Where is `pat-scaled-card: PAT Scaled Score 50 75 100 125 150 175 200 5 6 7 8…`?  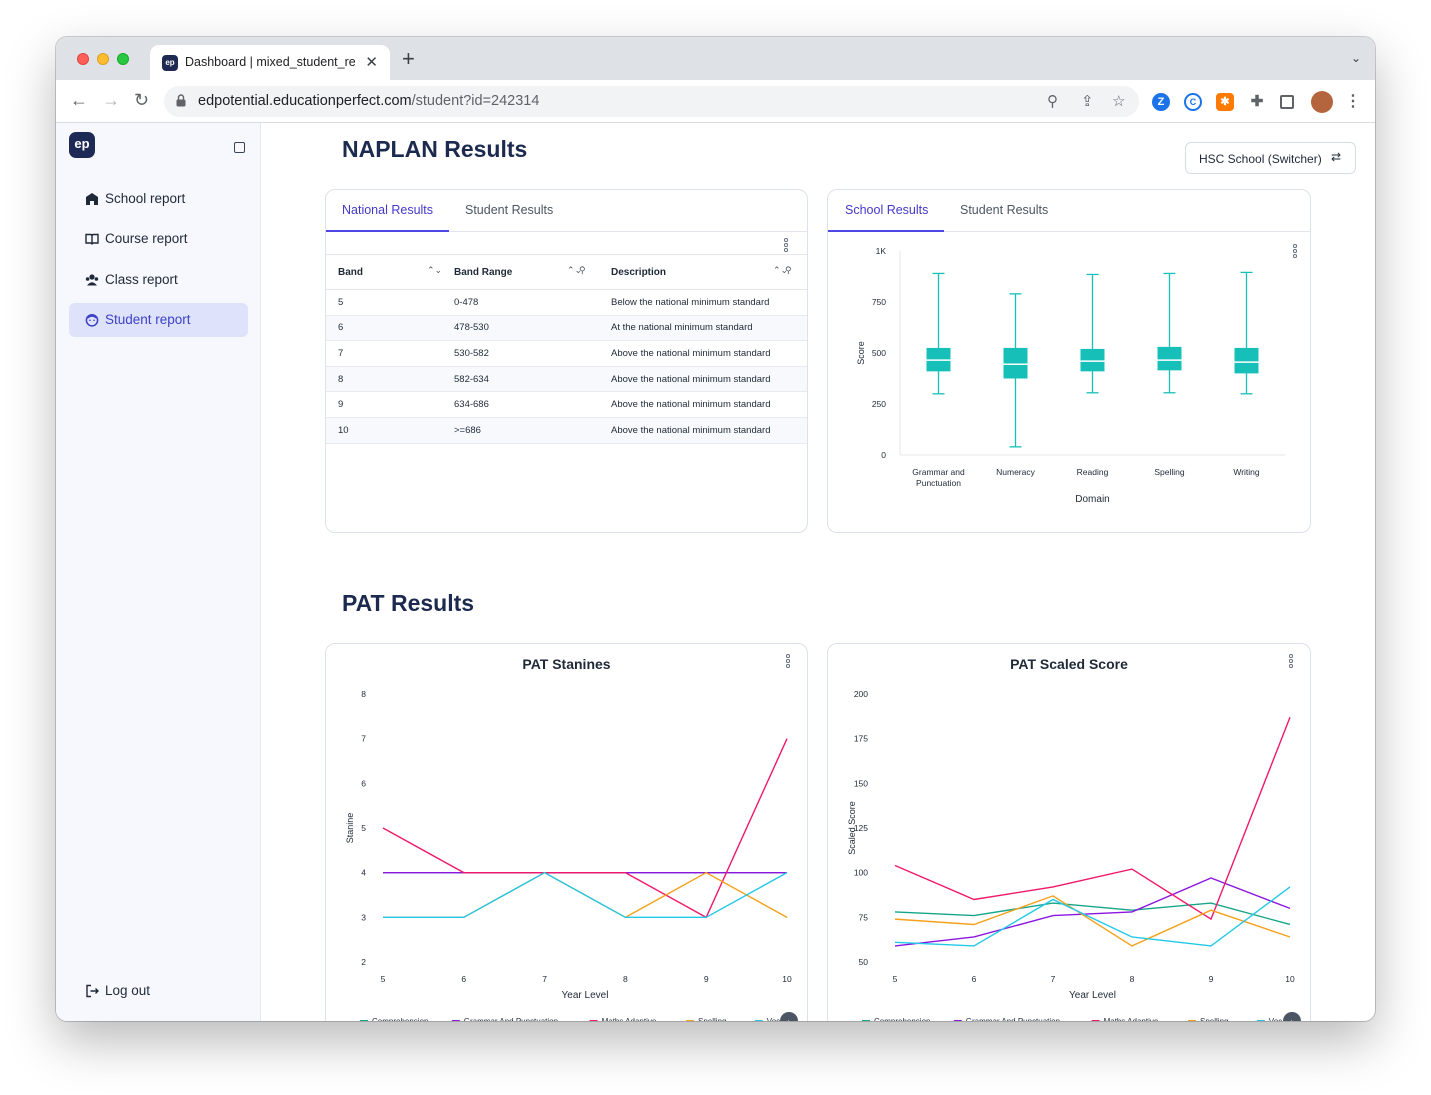 pat-scaled-card: PAT Scaled Score 50 75 100 125 150 175 200 5 6 7 8… is located at coordinates (1069, 832).